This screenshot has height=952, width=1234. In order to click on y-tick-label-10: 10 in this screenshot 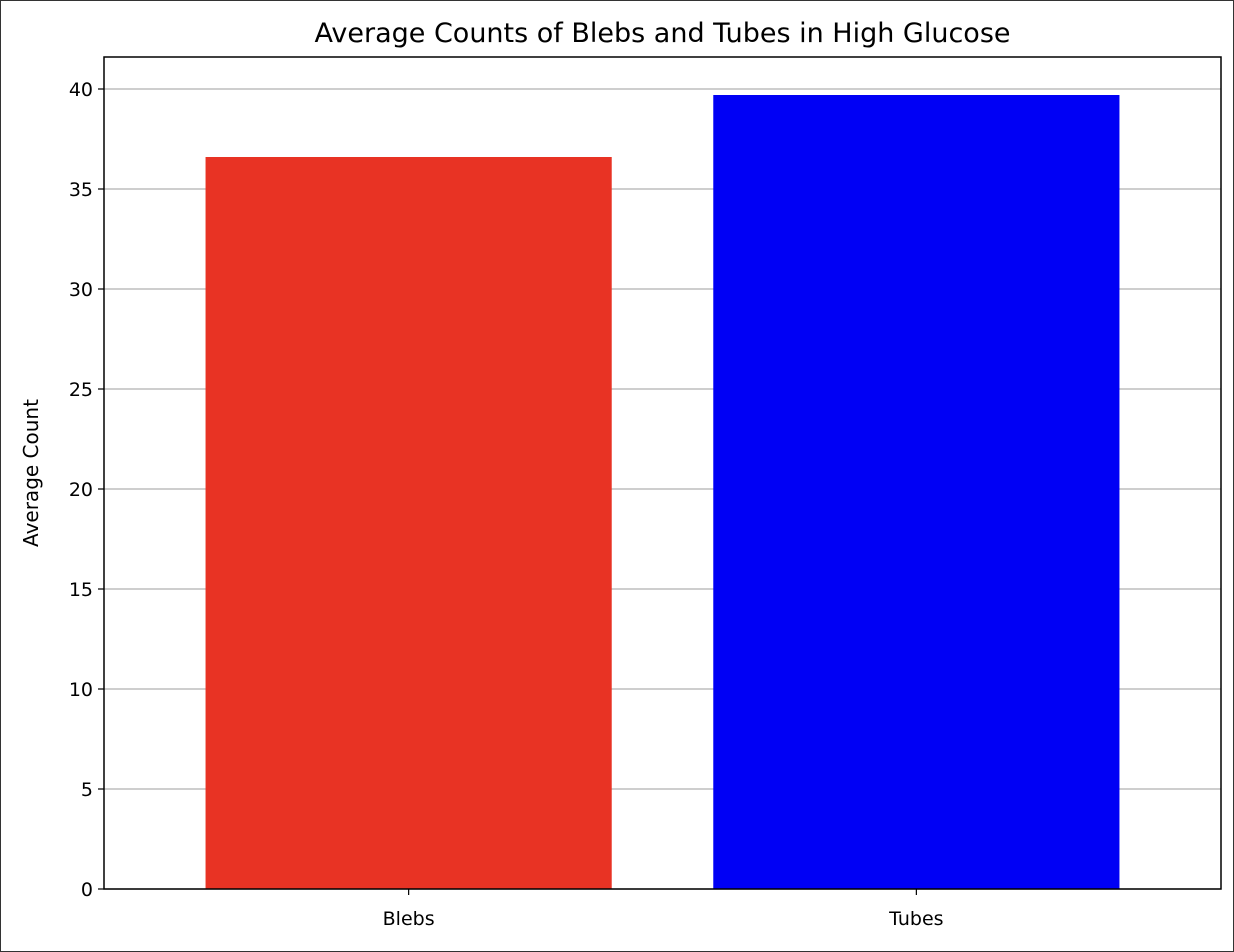, I will do `click(81, 690)`.